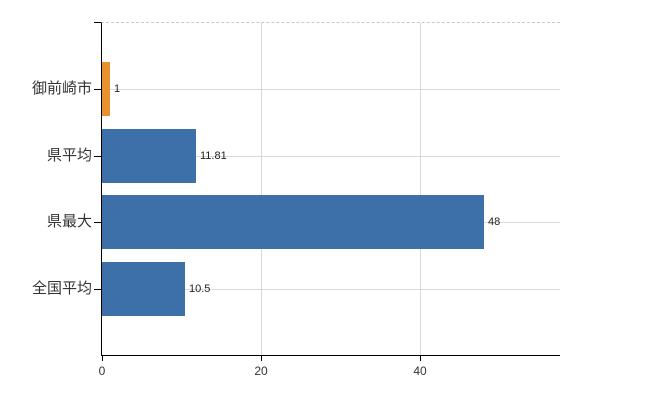  Describe the element at coordinates (102, 371) in the screenshot. I see `x-axis-tick-label: 0` at that location.